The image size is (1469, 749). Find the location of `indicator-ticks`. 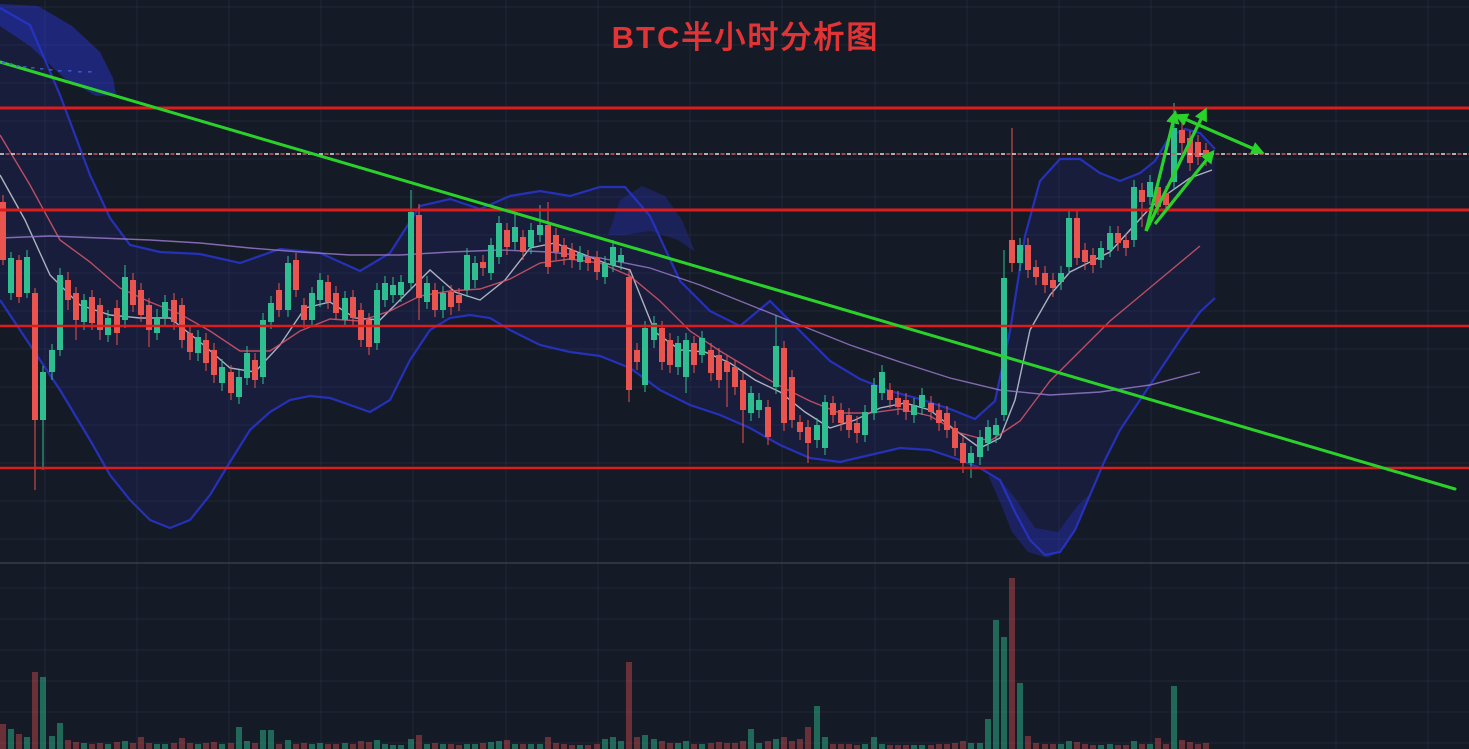

indicator-ticks is located at coordinates (47, 67).